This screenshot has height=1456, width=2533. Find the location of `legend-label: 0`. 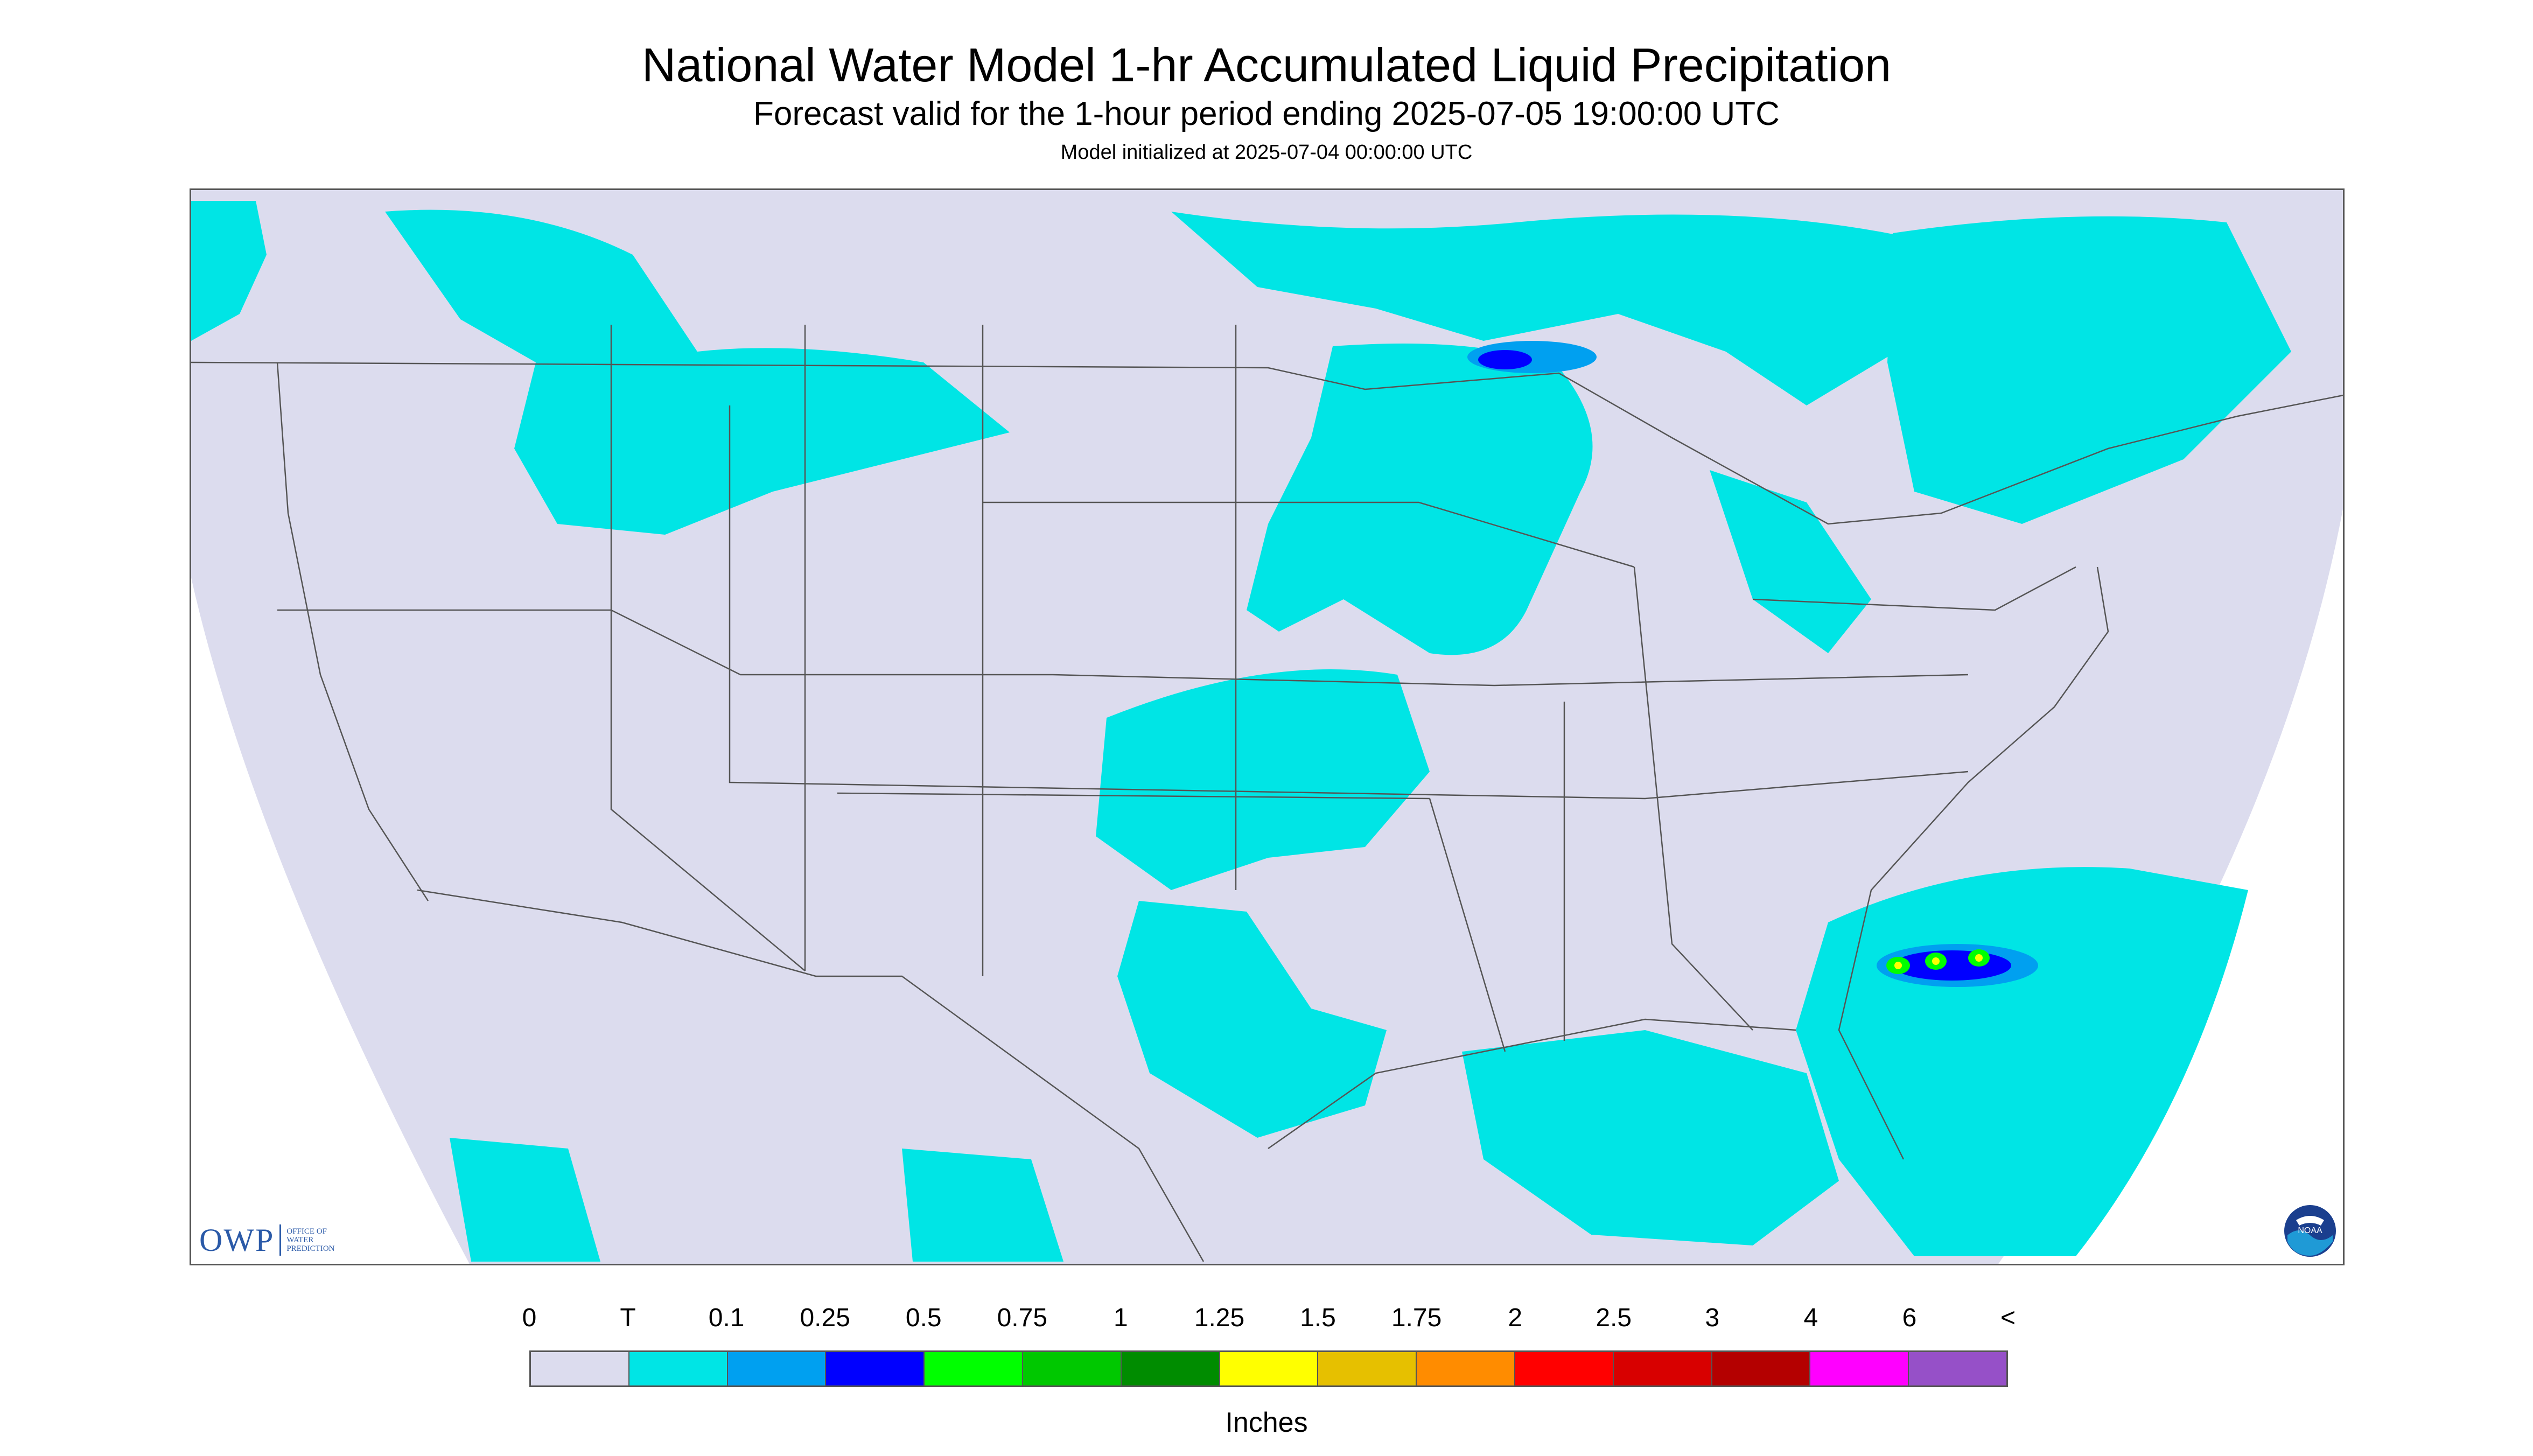

legend-label: 0 is located at coordinates (529, 1318).